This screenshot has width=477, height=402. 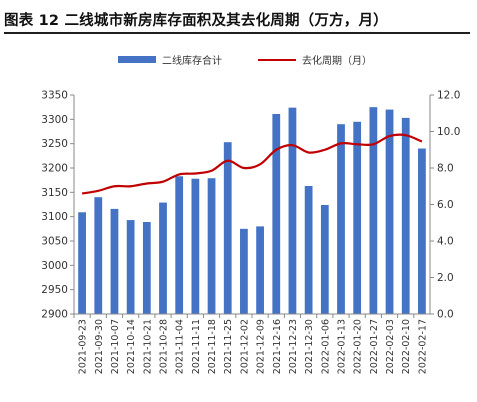 What do you see at coordinates (196, 21) in the screenshot?
I see `chart-title: 图表 12 二线城市新房库存面积及其去化周期（万方，月）` at bounding box center [196, 21].